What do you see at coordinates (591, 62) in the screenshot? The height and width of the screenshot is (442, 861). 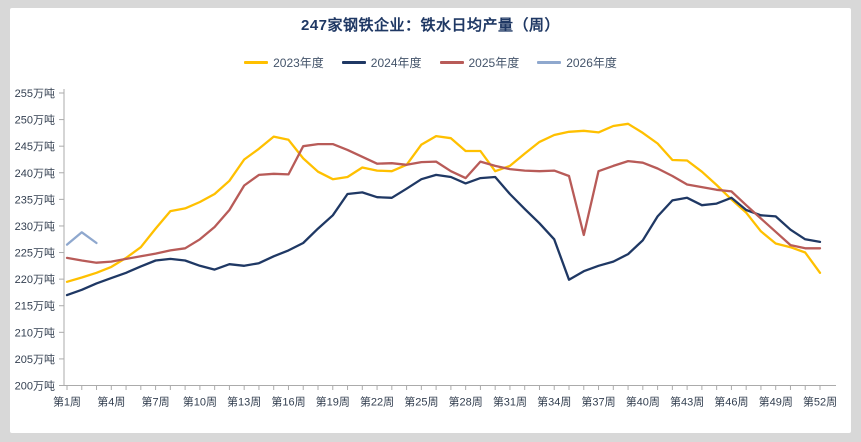 I see `legend-label: 2026年度` at bounding box center [591, 62].